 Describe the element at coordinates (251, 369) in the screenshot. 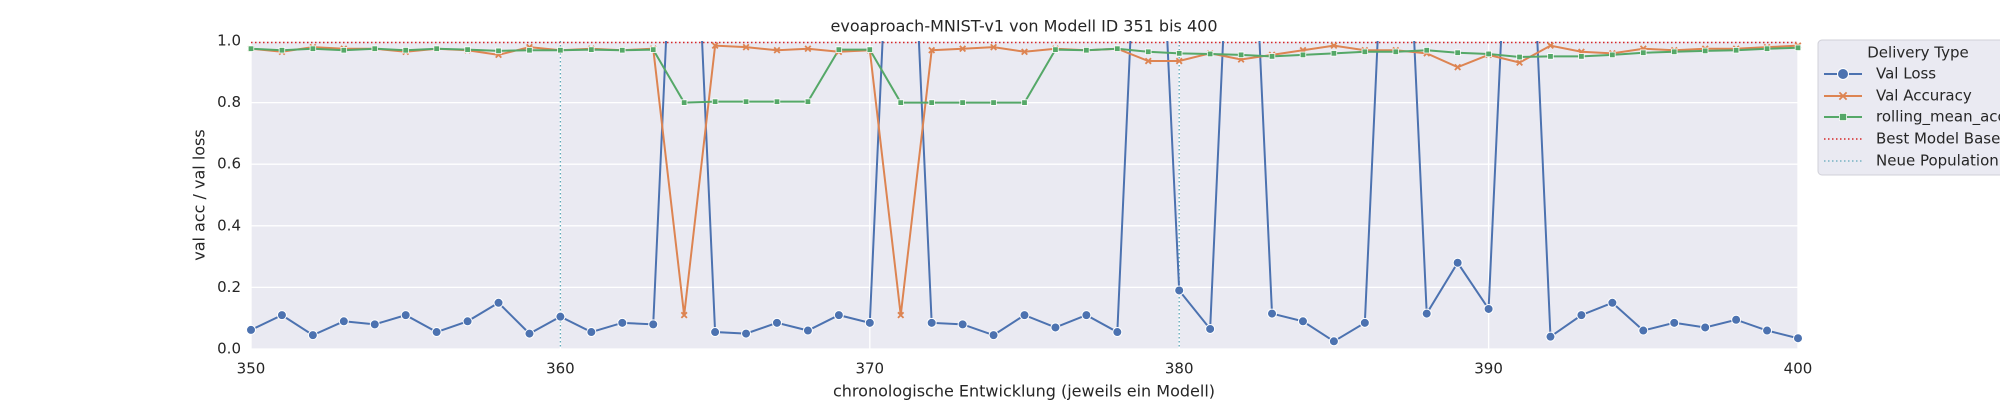

I see `x-tick-label: 350` at that location.